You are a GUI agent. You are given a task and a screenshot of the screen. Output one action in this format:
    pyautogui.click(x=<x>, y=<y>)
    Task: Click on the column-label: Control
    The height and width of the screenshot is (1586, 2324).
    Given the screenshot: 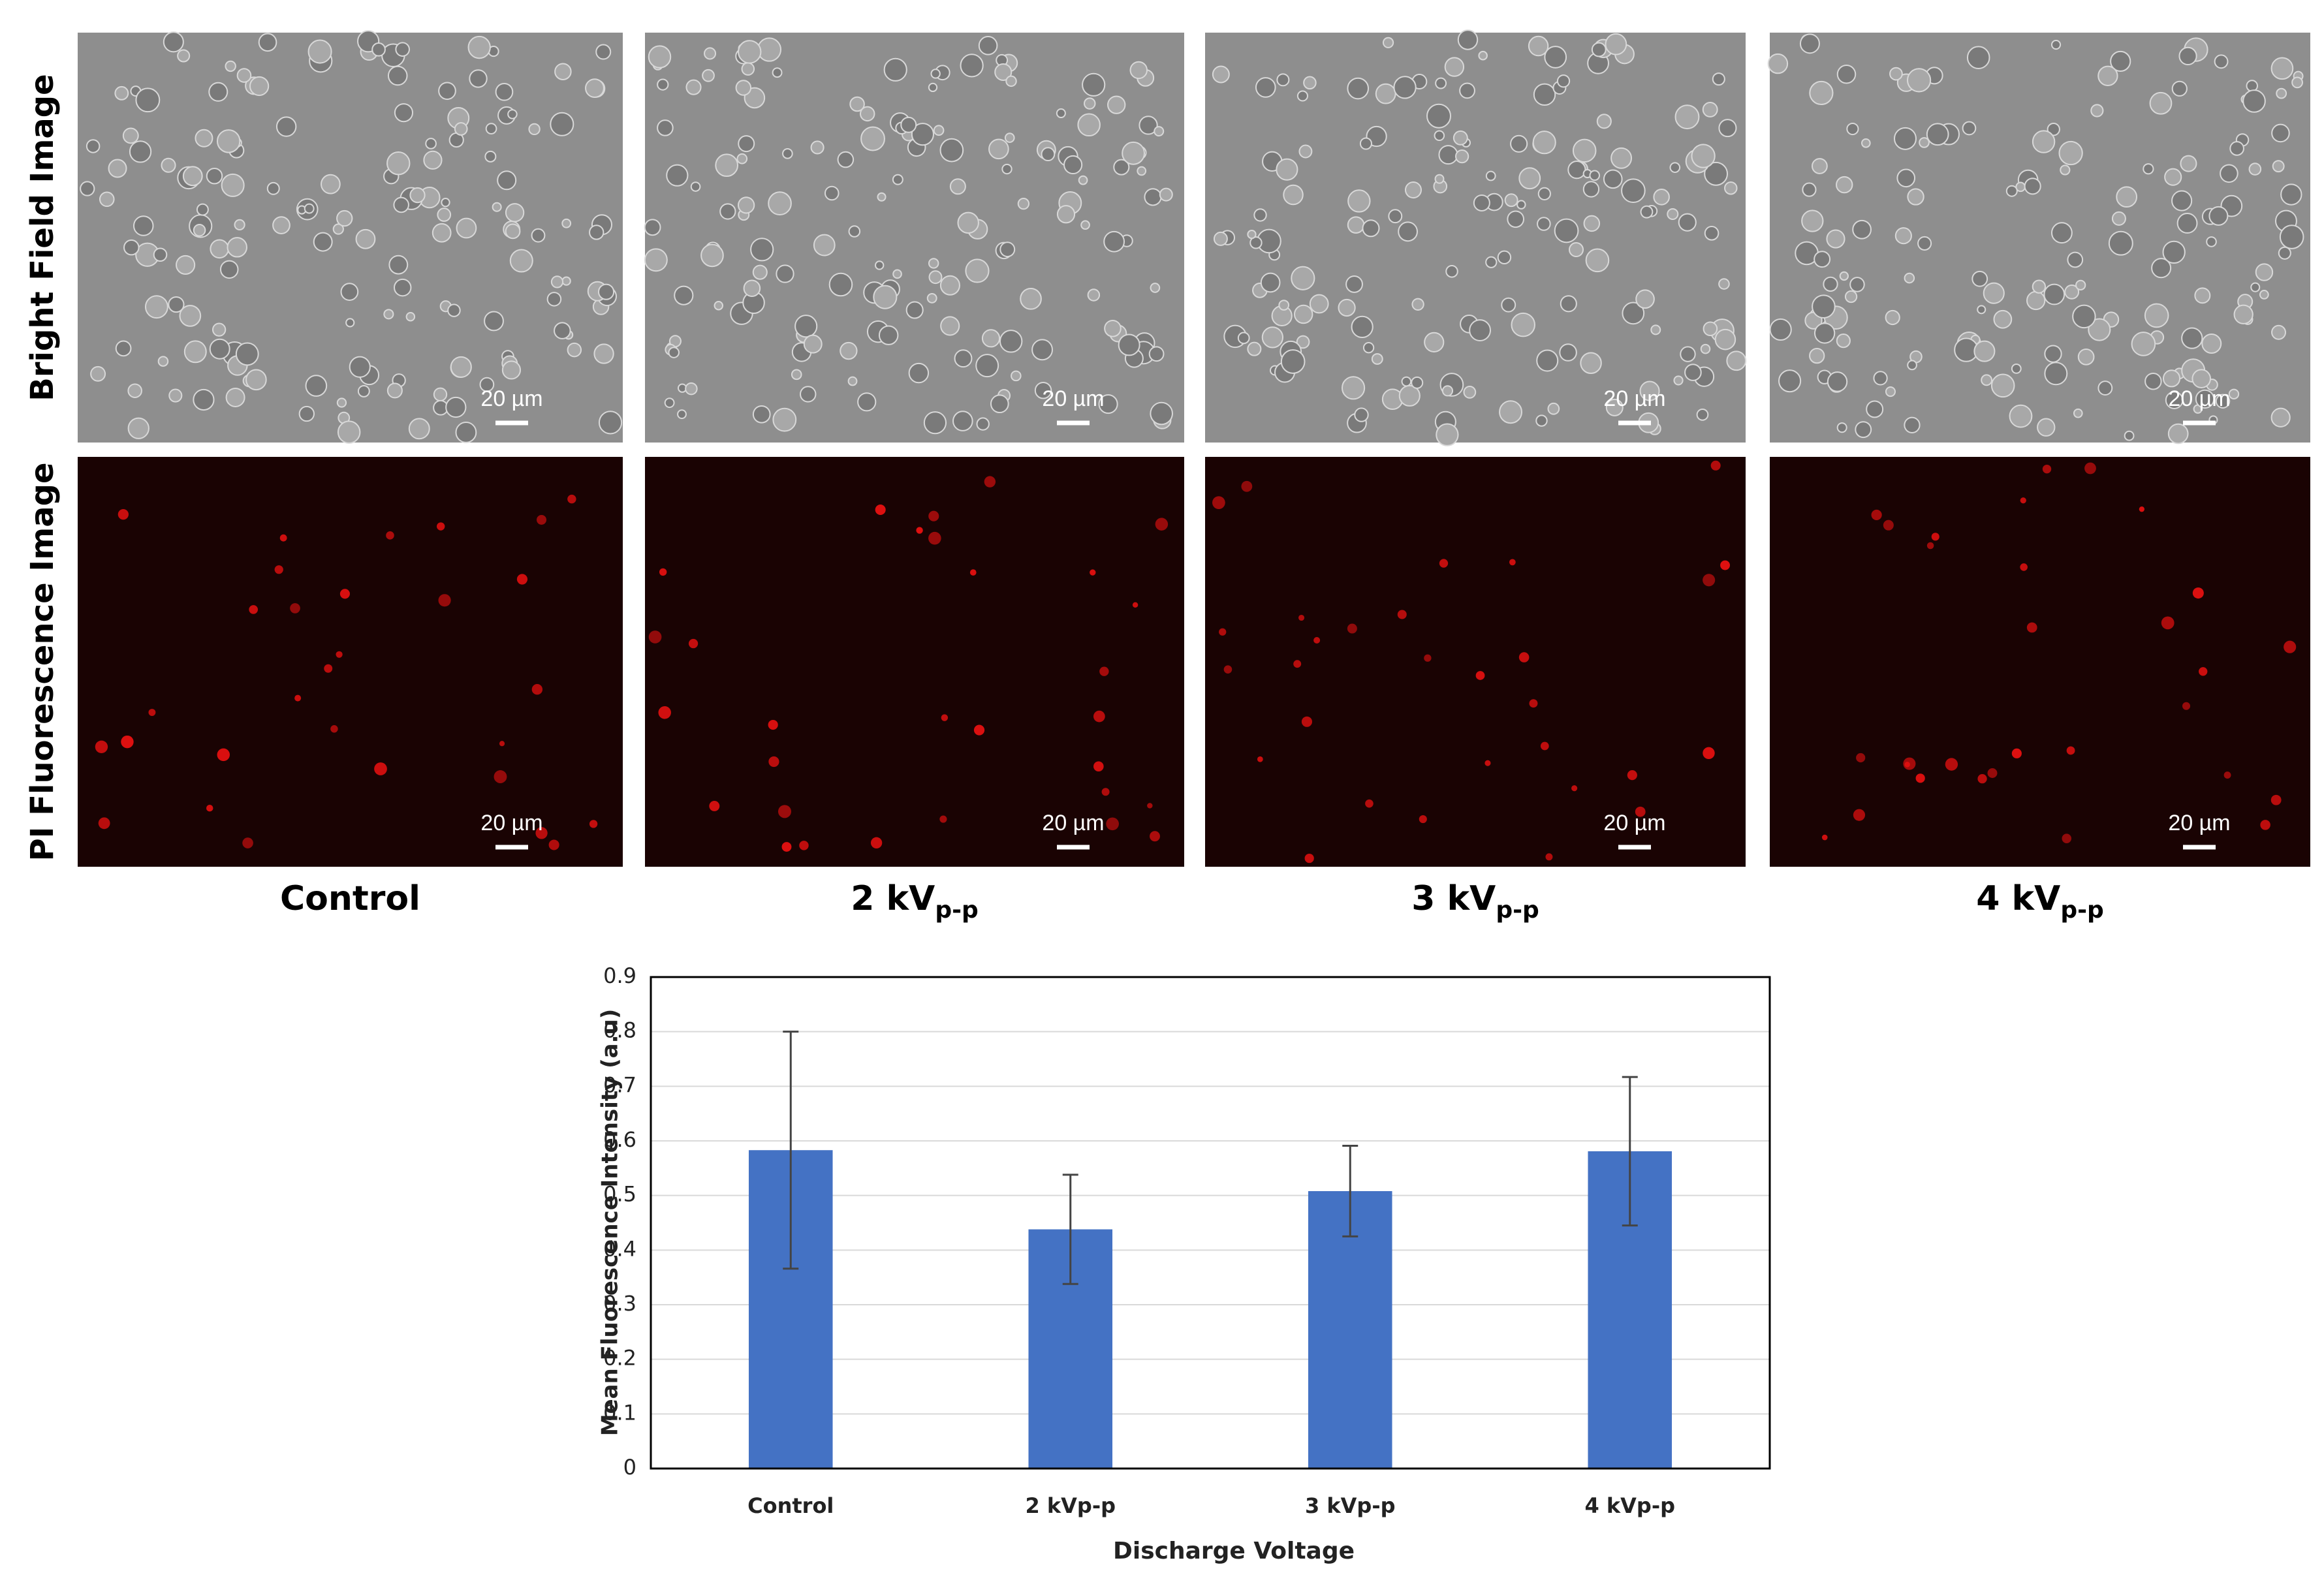 What is the action you would take?
    pyautogui.click(x=350, y=898)
    